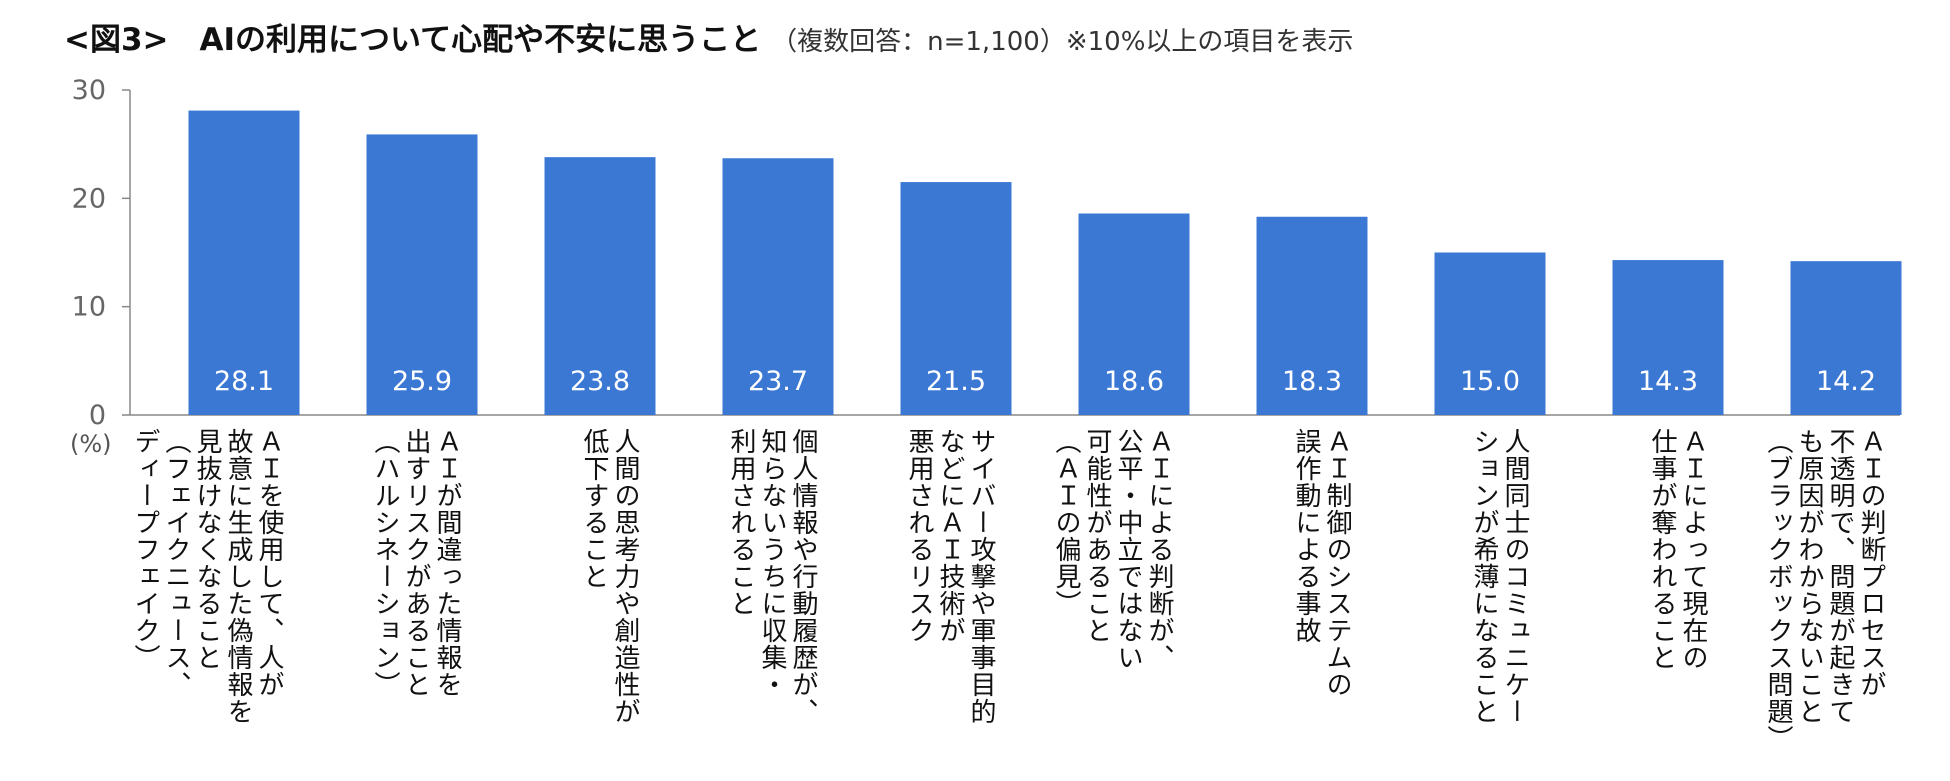 The height and width of the screenshot is (781, 1950). I want to click on category-label: 個人情報や行動履歴が、 知らないうちに収集・ 利用されること, so click(772, 576).